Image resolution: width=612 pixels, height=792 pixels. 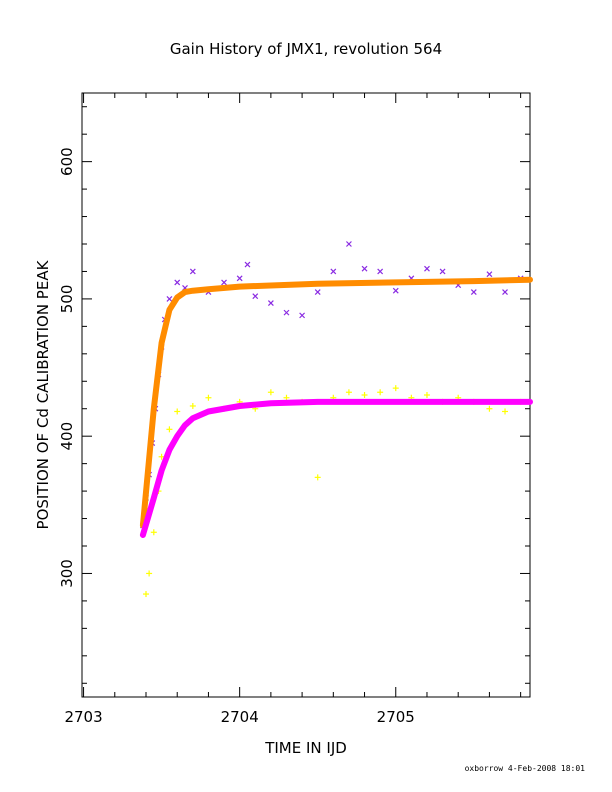 I want to click on y-tick-label: 500, so click(x=67, y=299).